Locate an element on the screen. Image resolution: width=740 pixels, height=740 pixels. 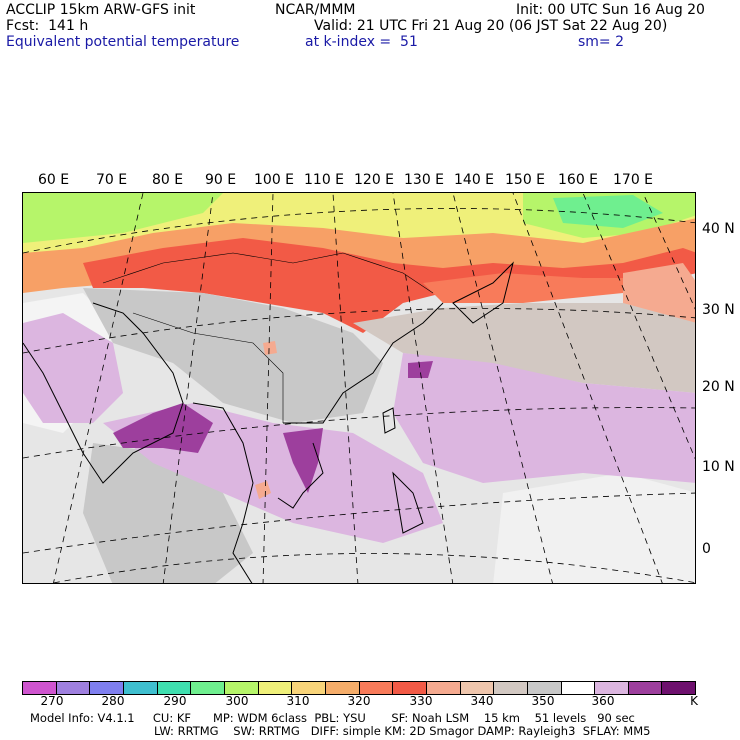
organization-label: NCAR/MMM is located at coordinates (315, 10).